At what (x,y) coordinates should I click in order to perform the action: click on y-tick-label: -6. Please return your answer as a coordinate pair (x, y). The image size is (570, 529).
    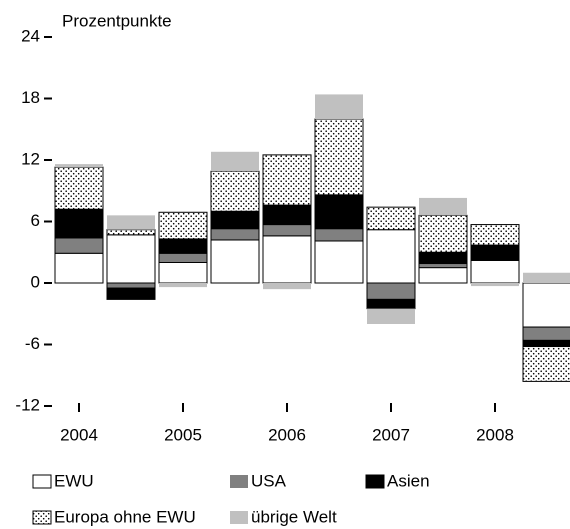
    Looking at the image, I should click on (32, 343).